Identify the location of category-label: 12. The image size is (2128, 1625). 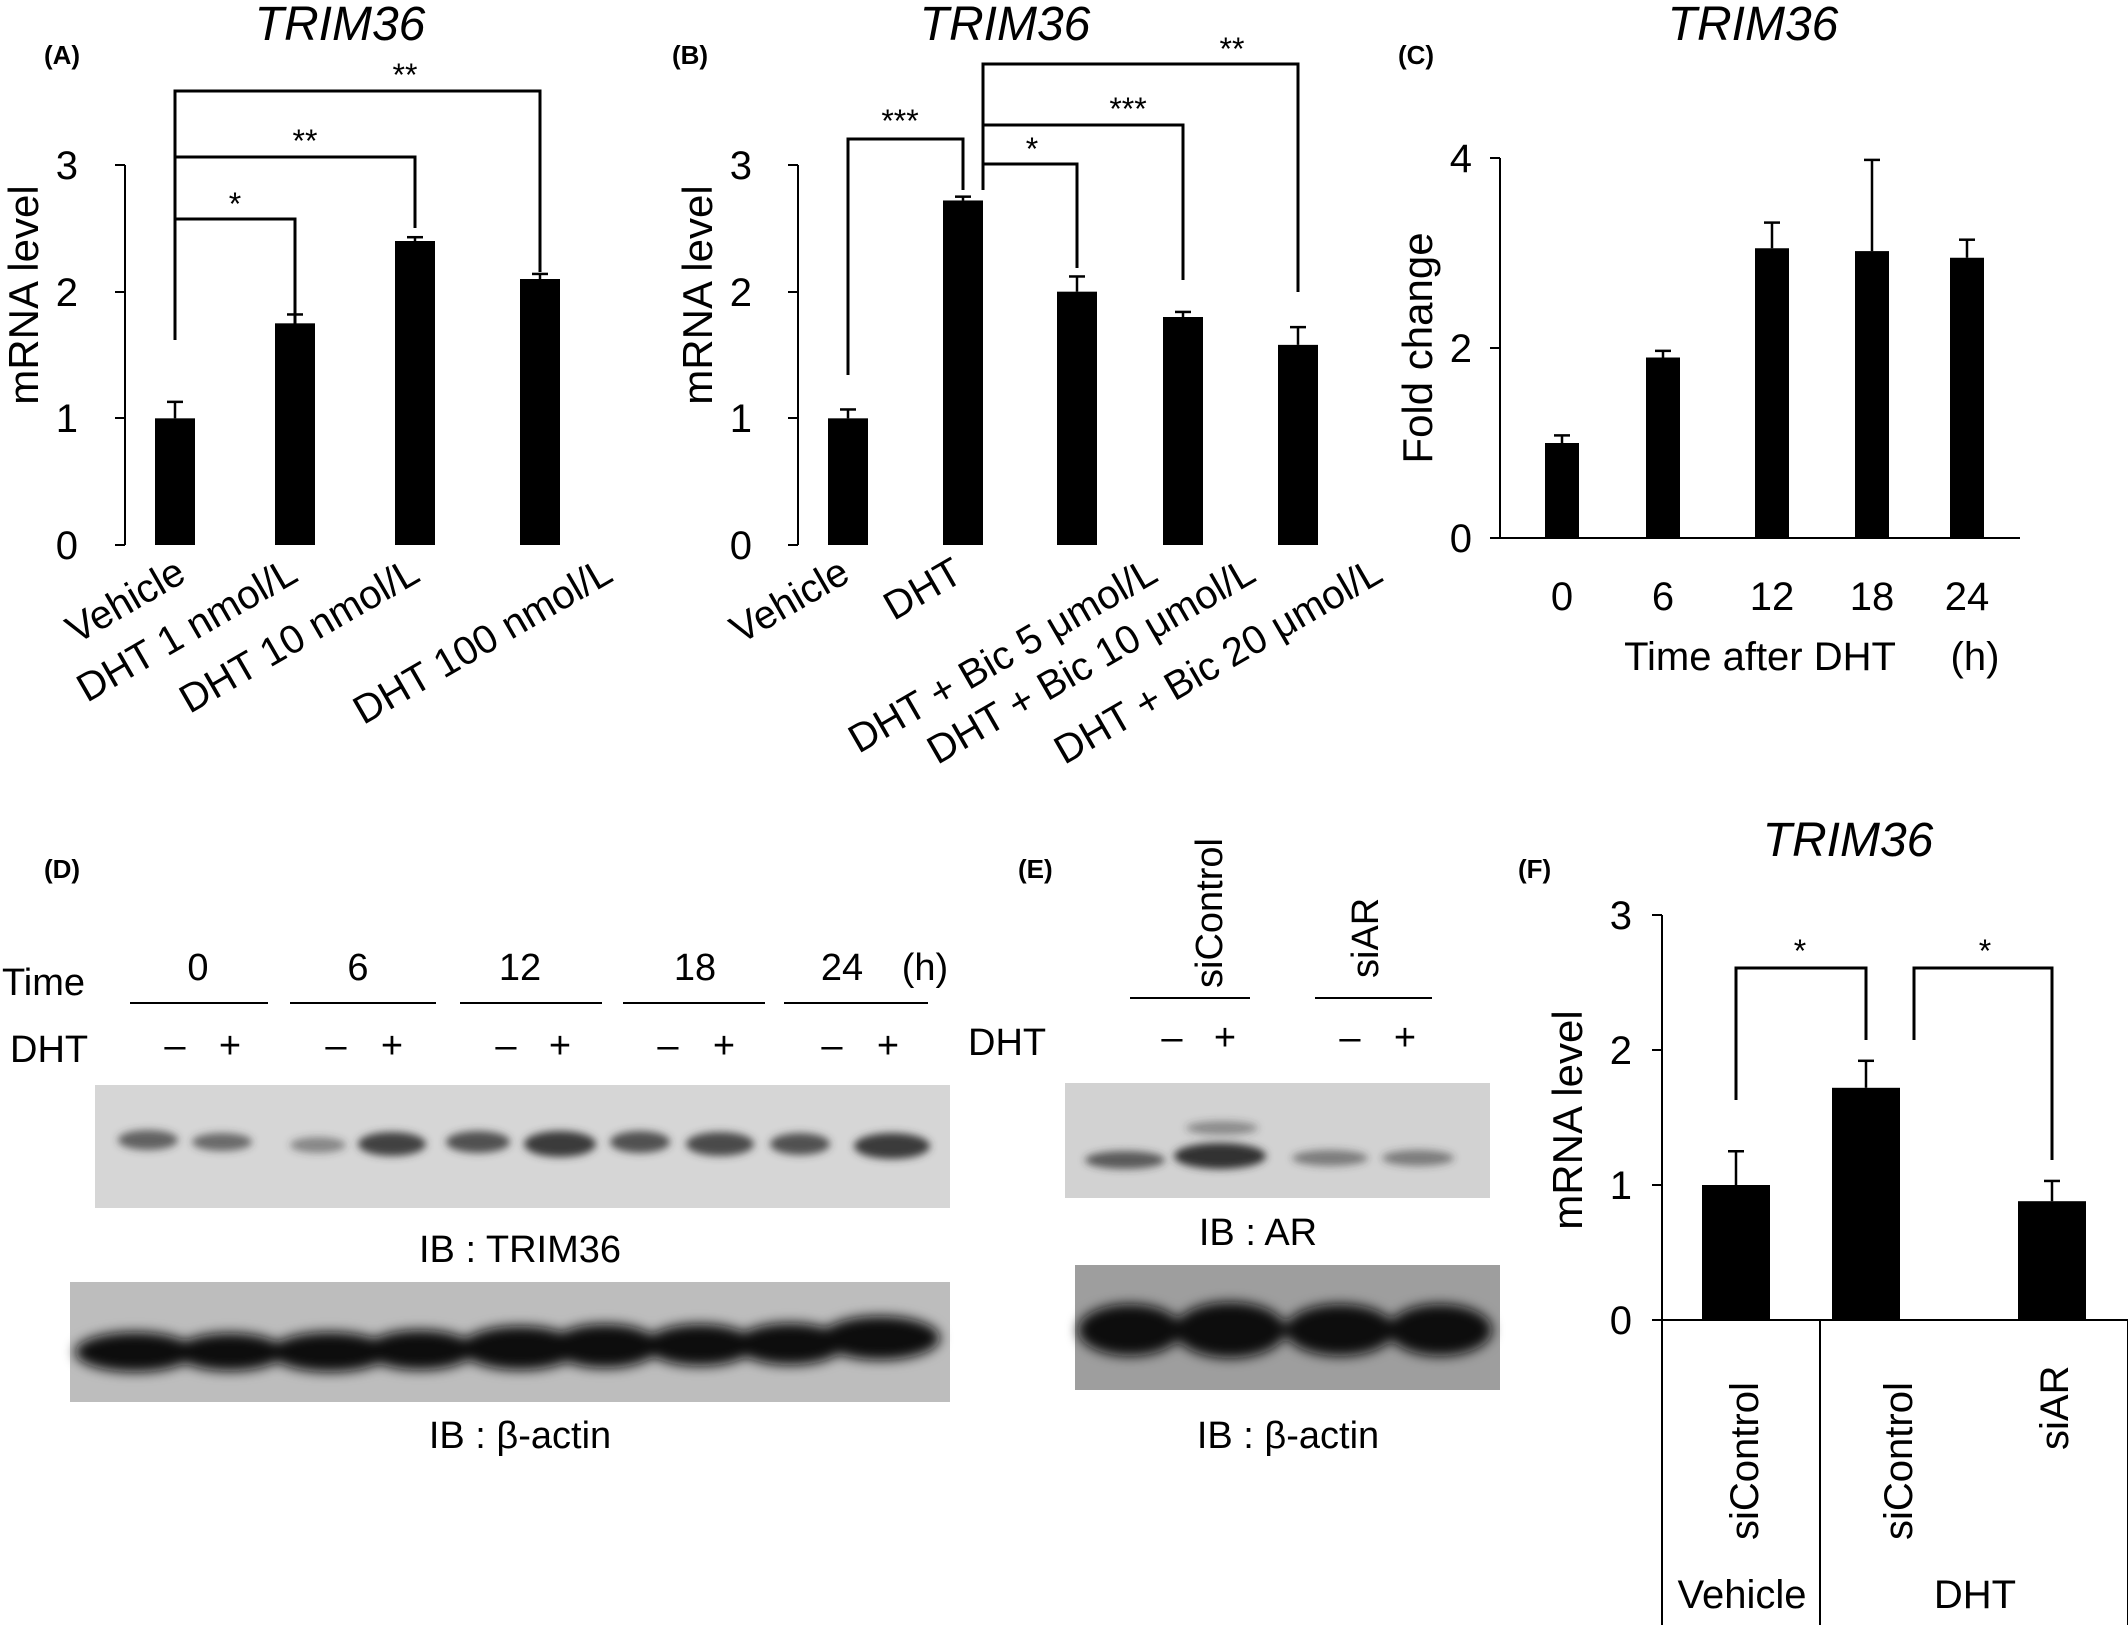
(1772, 597).